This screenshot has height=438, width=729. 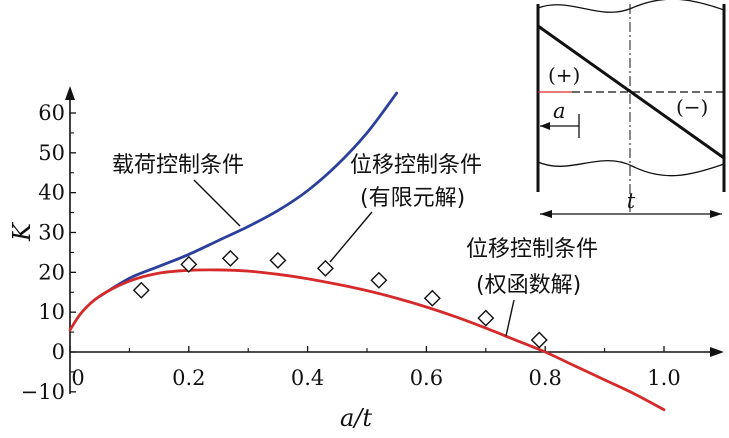 I want to click on y-tick-label: 30, so click(x=51, y=233).